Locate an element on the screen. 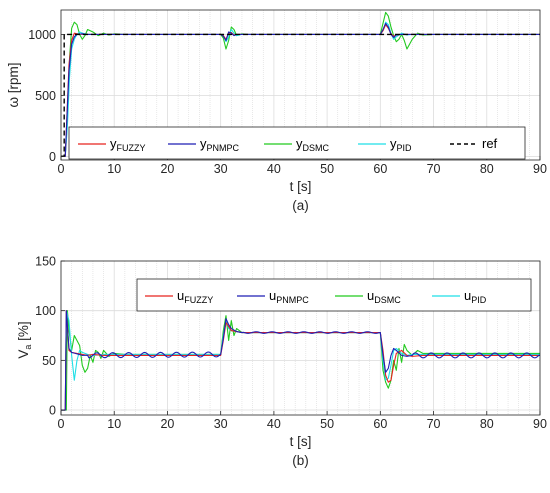 This screenshot has height=493, width=550. legend-entry: uPID is located at coordinates (475, 296).